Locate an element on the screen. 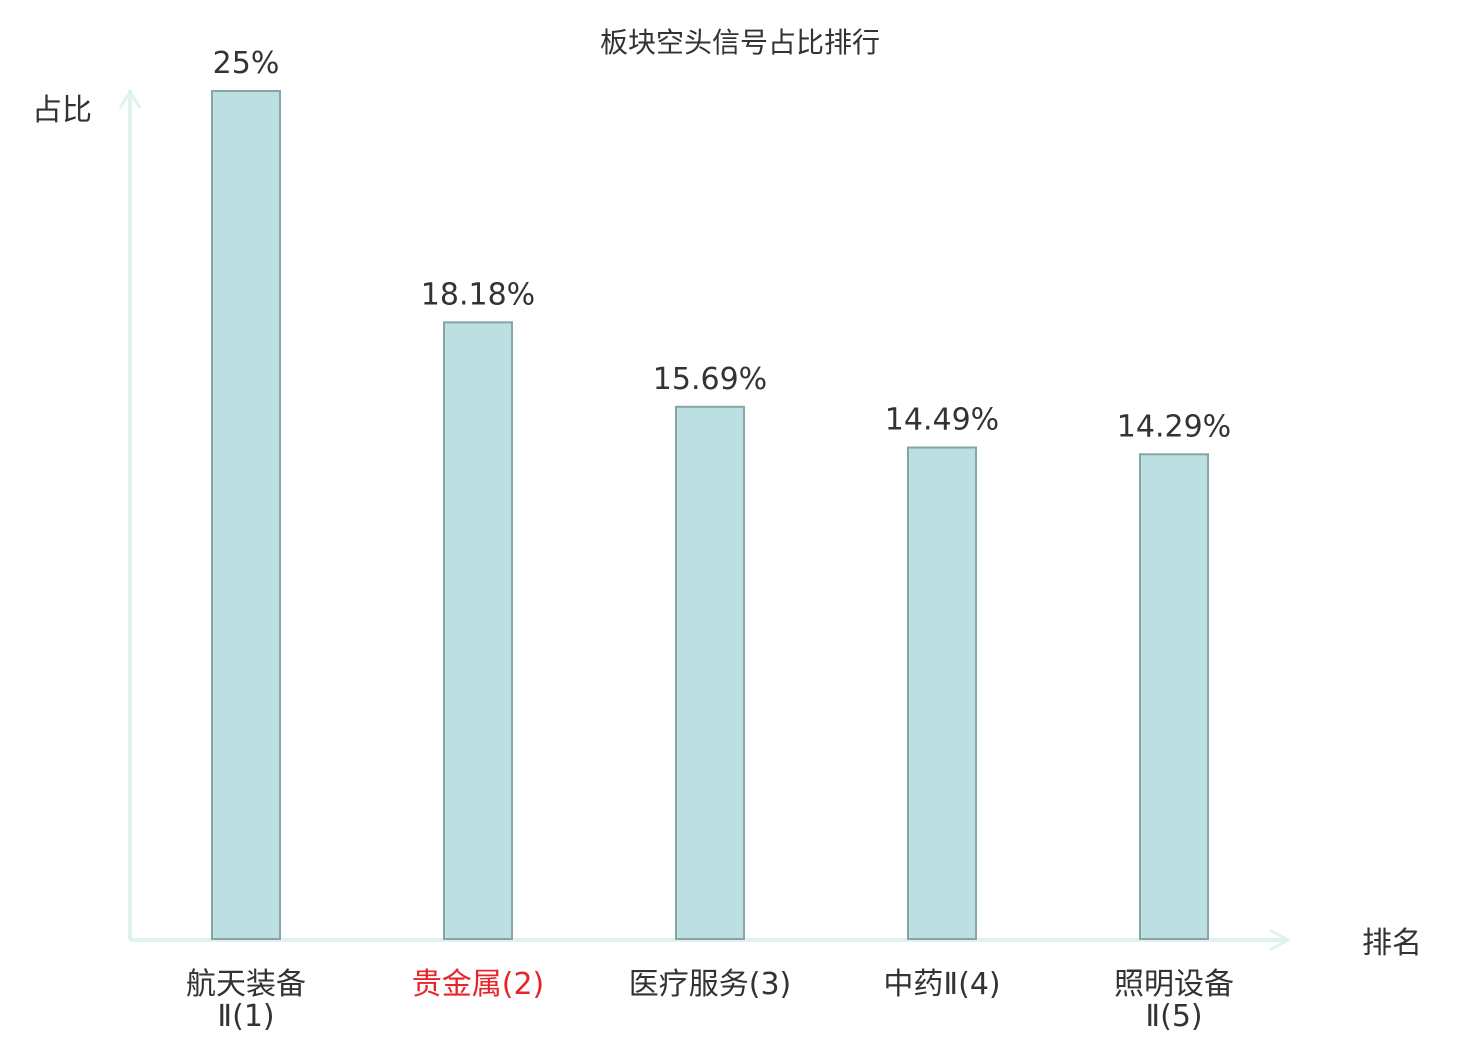 This screenshot has height=1040, width=1480. value-label-4: 14.49% is located at coordinates (942, 419).